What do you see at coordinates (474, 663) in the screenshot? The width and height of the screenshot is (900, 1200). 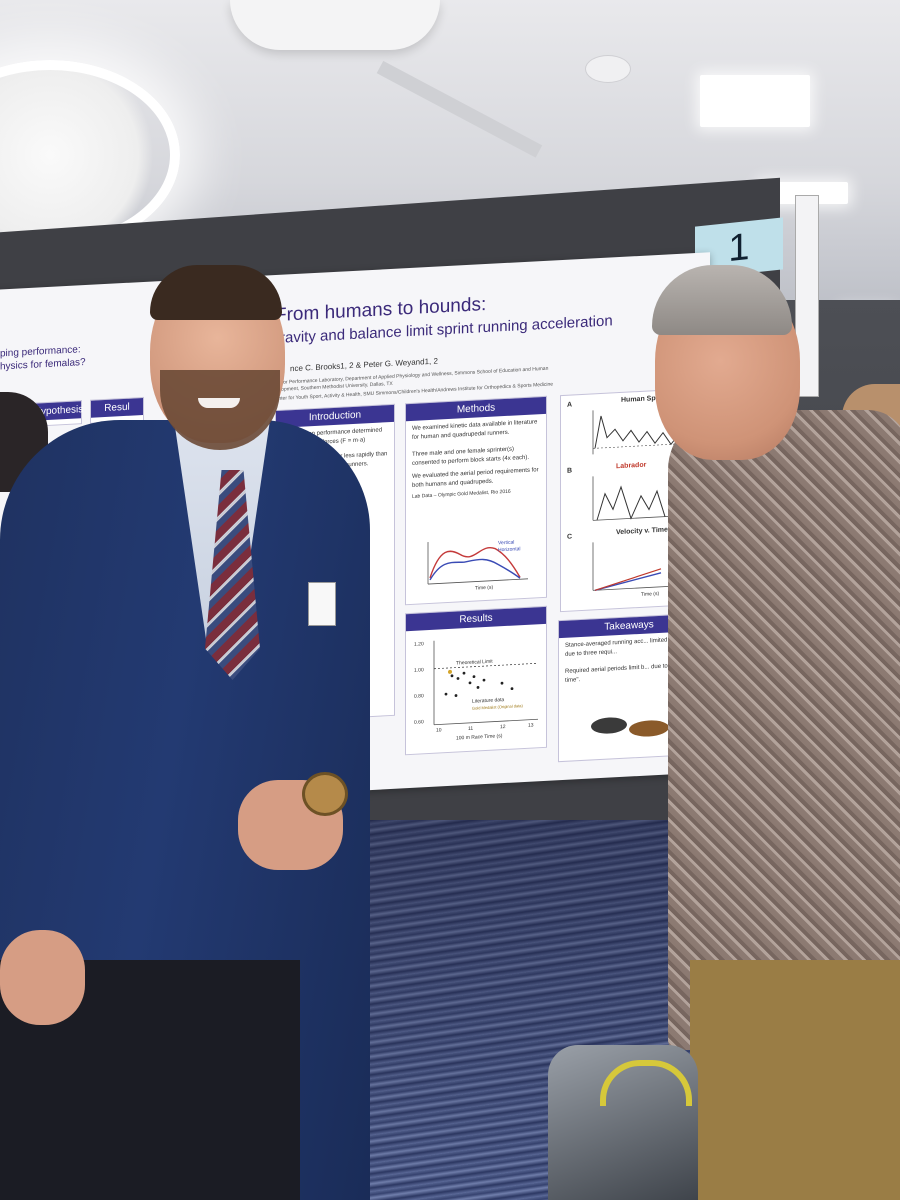 I see `annotation-theoretical-limit: Theoretical Limit` at bounding box center [474, 663].